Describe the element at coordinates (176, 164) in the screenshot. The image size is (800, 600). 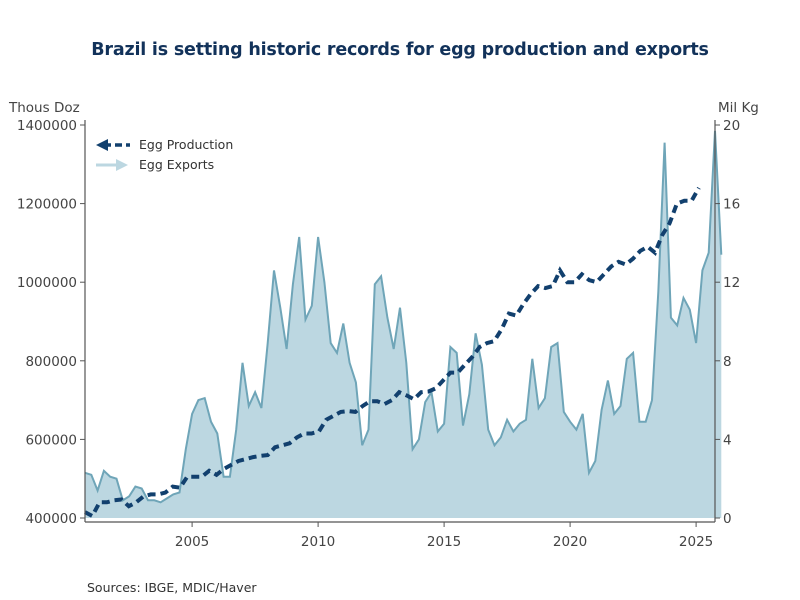
I see `legend-label-egg-exports: Egg Exports` at that location.